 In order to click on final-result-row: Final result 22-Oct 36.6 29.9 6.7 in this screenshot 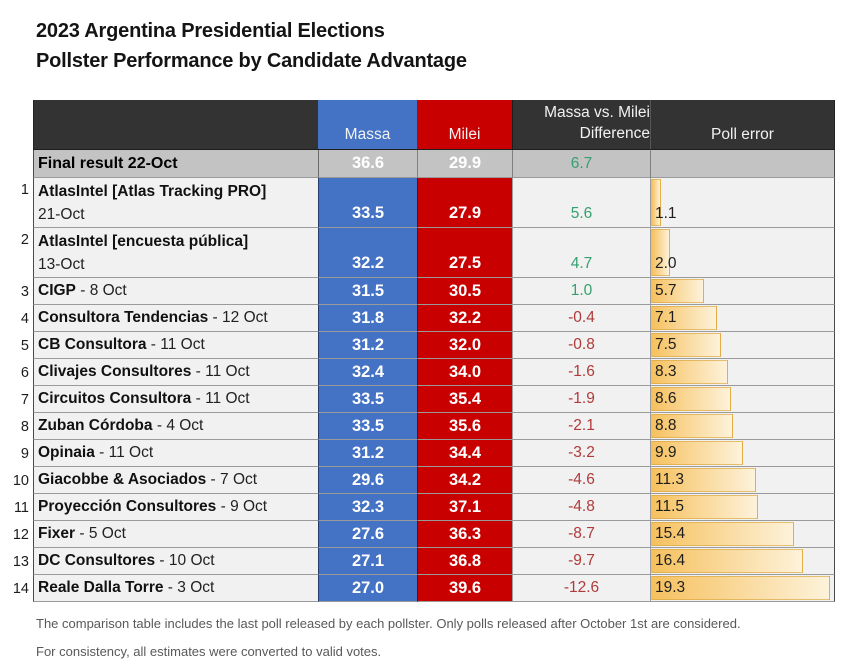, I will do `click(417, 164)`.